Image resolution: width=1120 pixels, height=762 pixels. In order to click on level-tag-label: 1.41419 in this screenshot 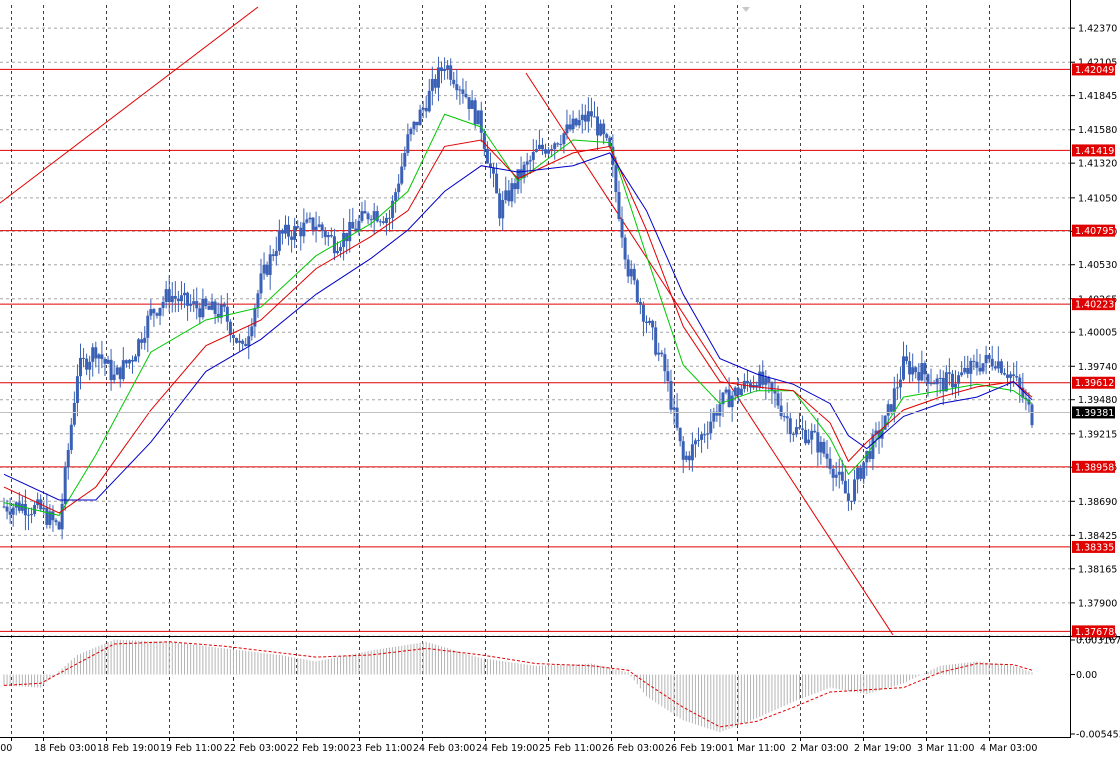, I will do `click(1094, 151)`.